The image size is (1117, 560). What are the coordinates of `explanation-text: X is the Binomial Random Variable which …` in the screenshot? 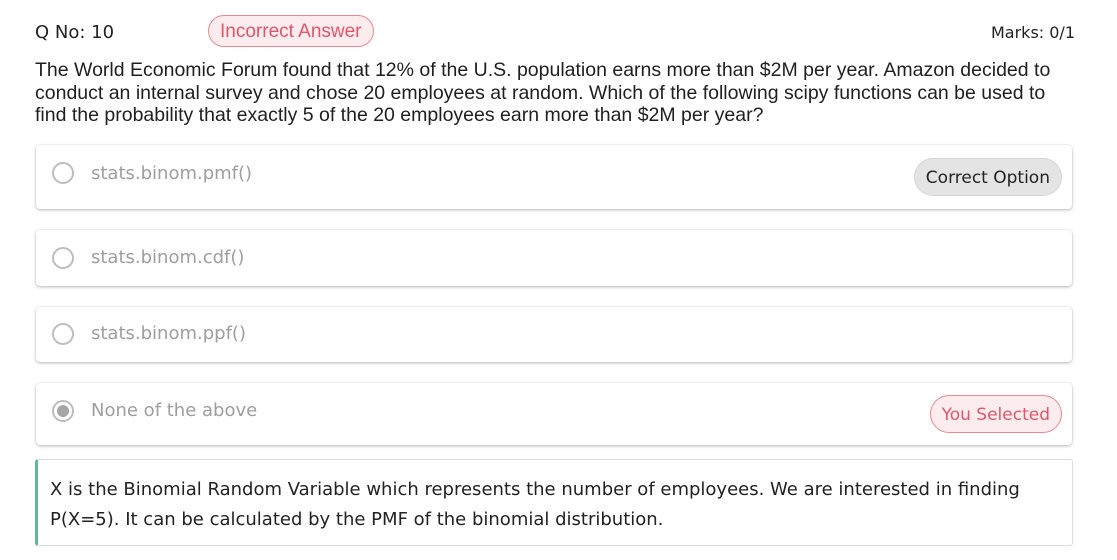 It's located at (535, 504).